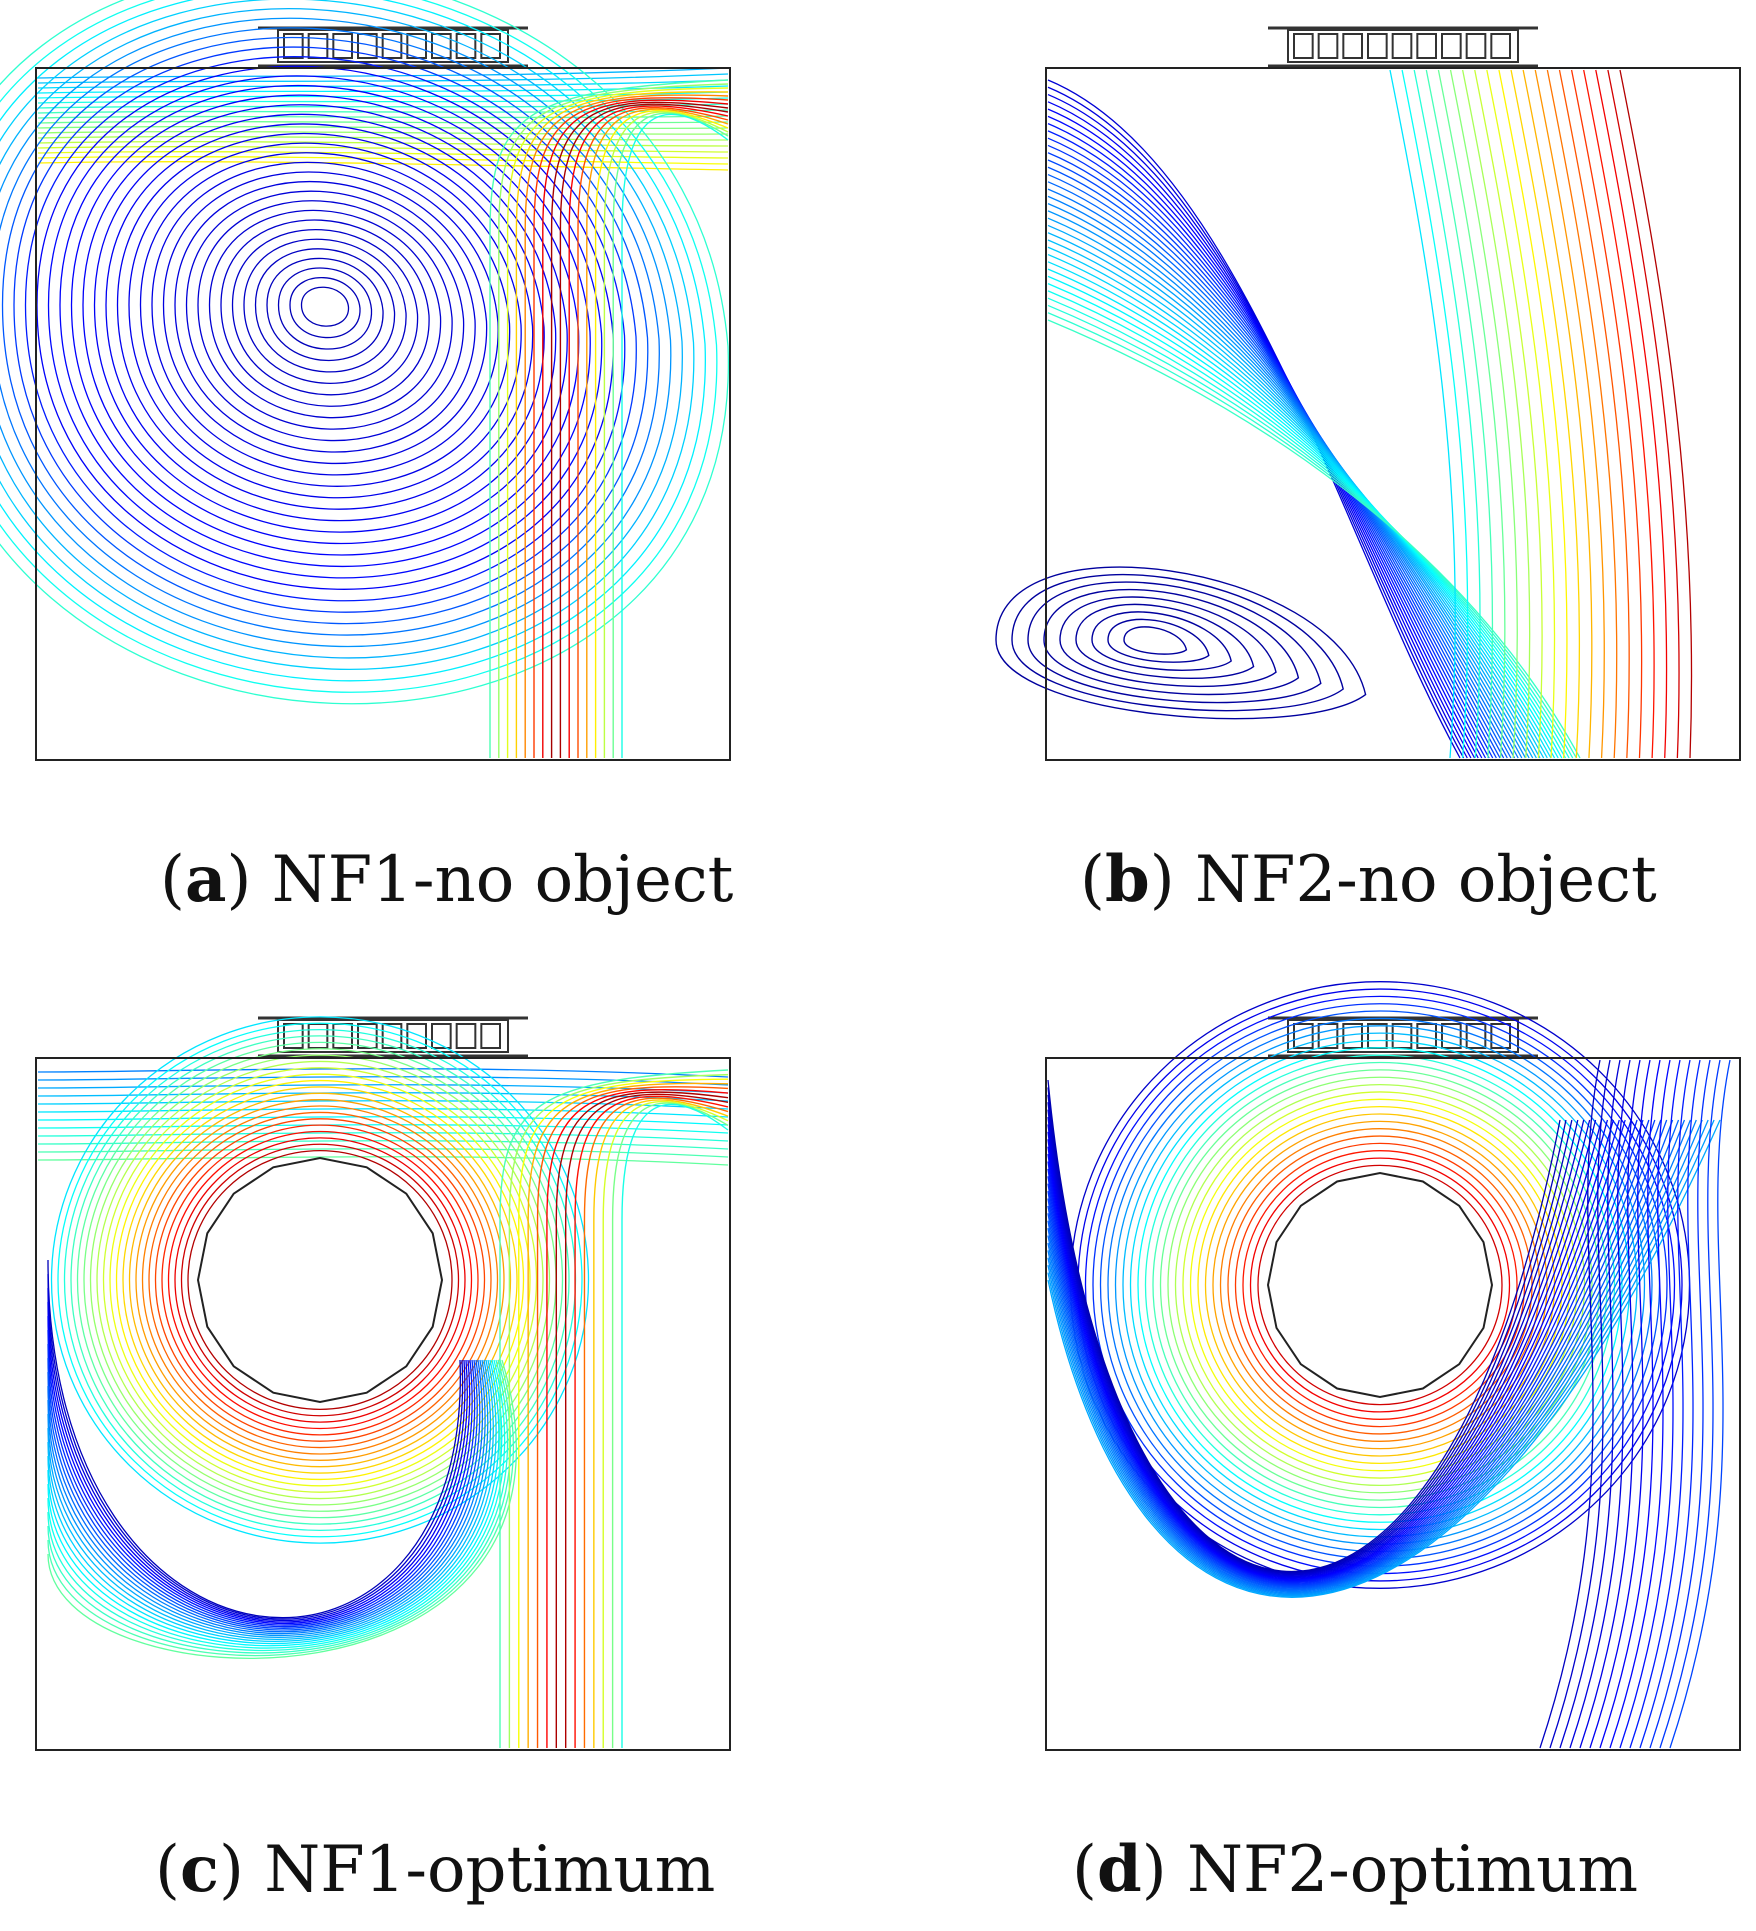  I want to click on caption-label: NF2-optimum, so click(1413, 1870).